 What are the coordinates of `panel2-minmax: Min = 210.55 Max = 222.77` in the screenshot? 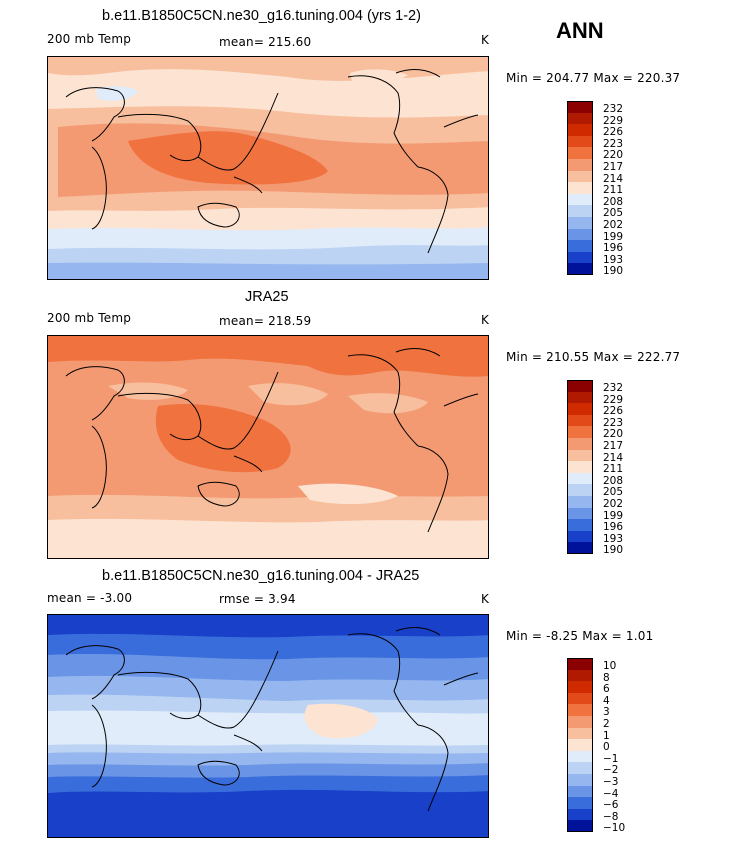 It's located at (593, 357).